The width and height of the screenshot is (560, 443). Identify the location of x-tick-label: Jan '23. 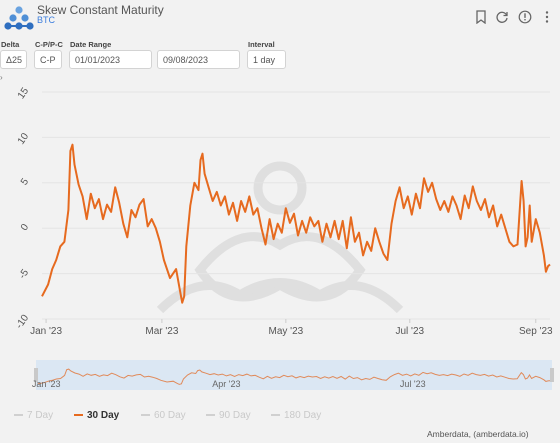
(46, 331).